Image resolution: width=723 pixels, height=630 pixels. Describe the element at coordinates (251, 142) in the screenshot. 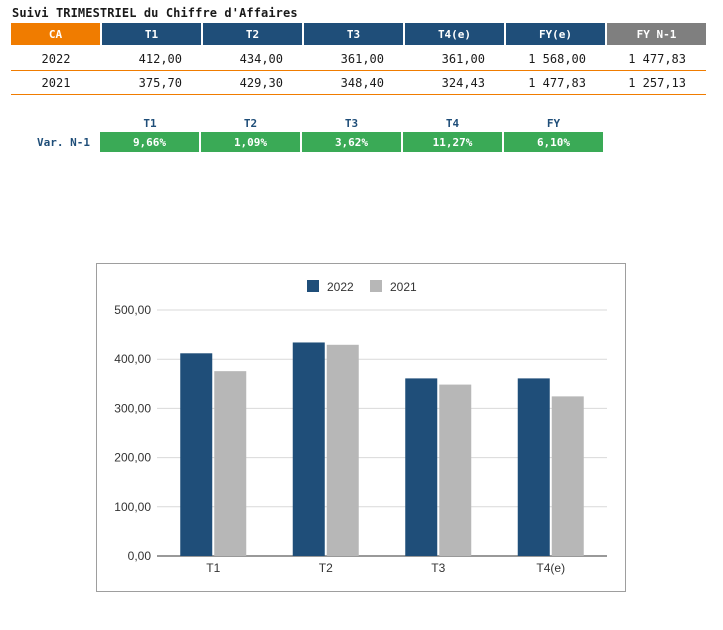

I see `variation-value: 1,09%` at that location.